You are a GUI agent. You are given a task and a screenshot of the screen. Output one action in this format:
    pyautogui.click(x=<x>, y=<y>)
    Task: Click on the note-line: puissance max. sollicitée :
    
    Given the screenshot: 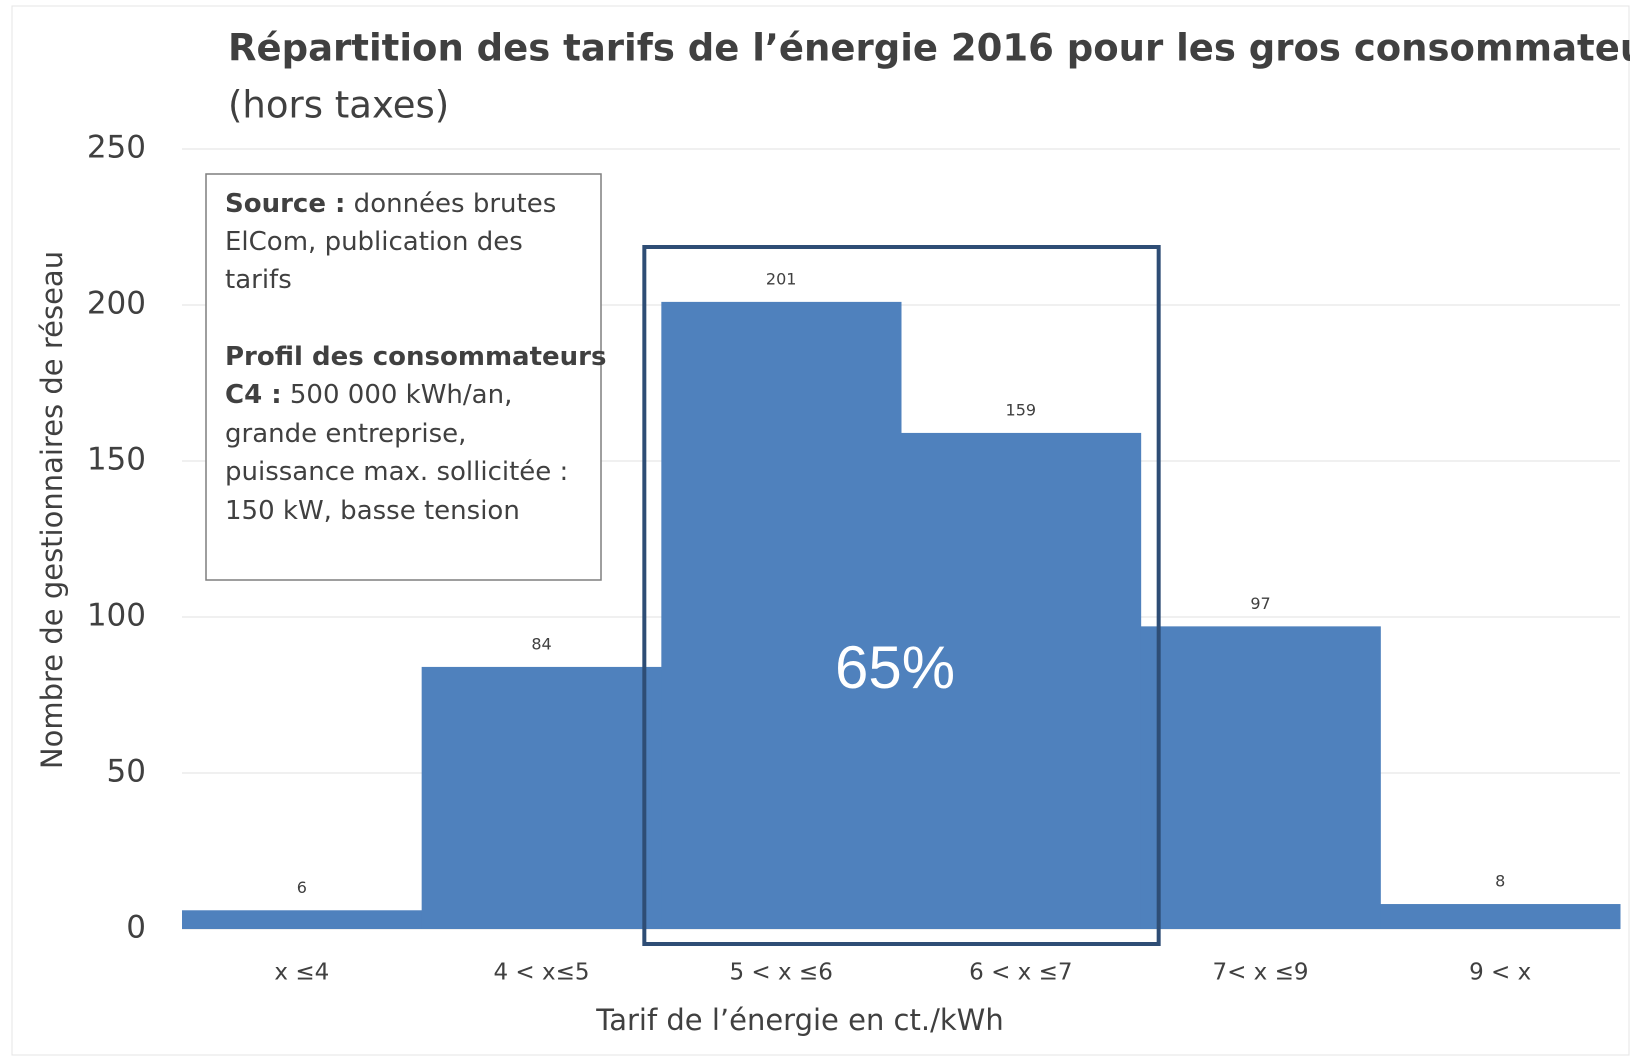 What is the action you would take?
    pyautogui.click(x=396, y=472)
    